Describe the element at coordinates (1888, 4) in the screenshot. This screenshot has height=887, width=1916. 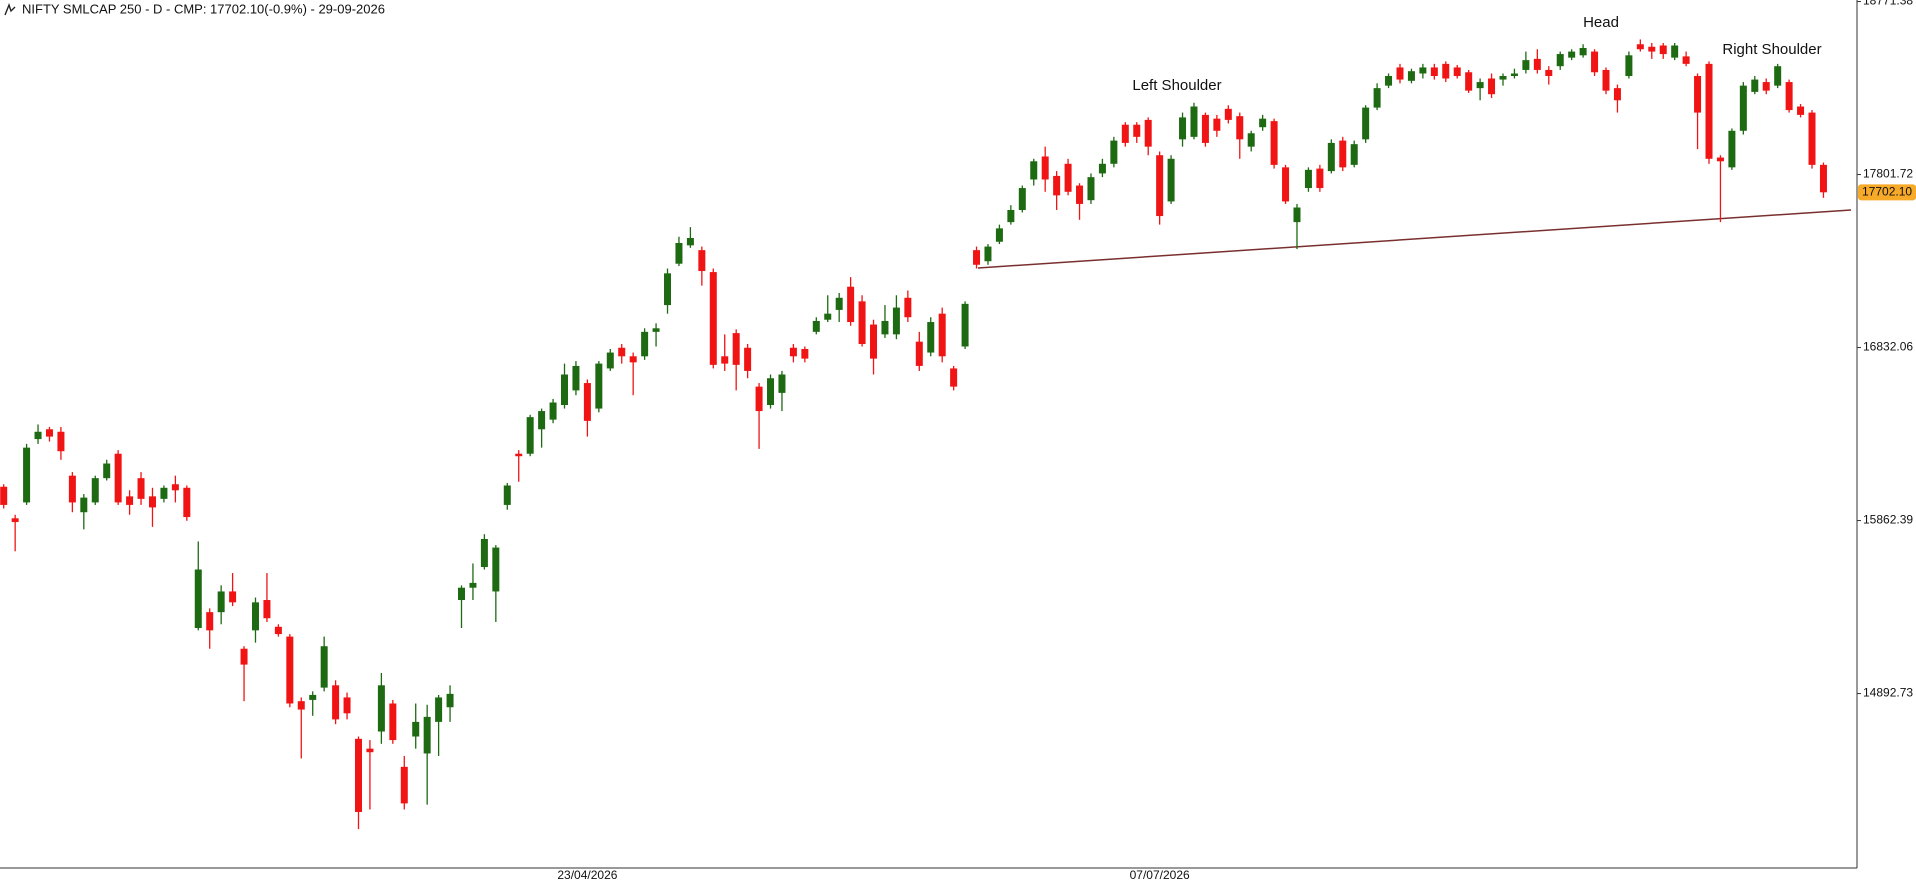
I see `y-tick-label: 18771.38` at that location.